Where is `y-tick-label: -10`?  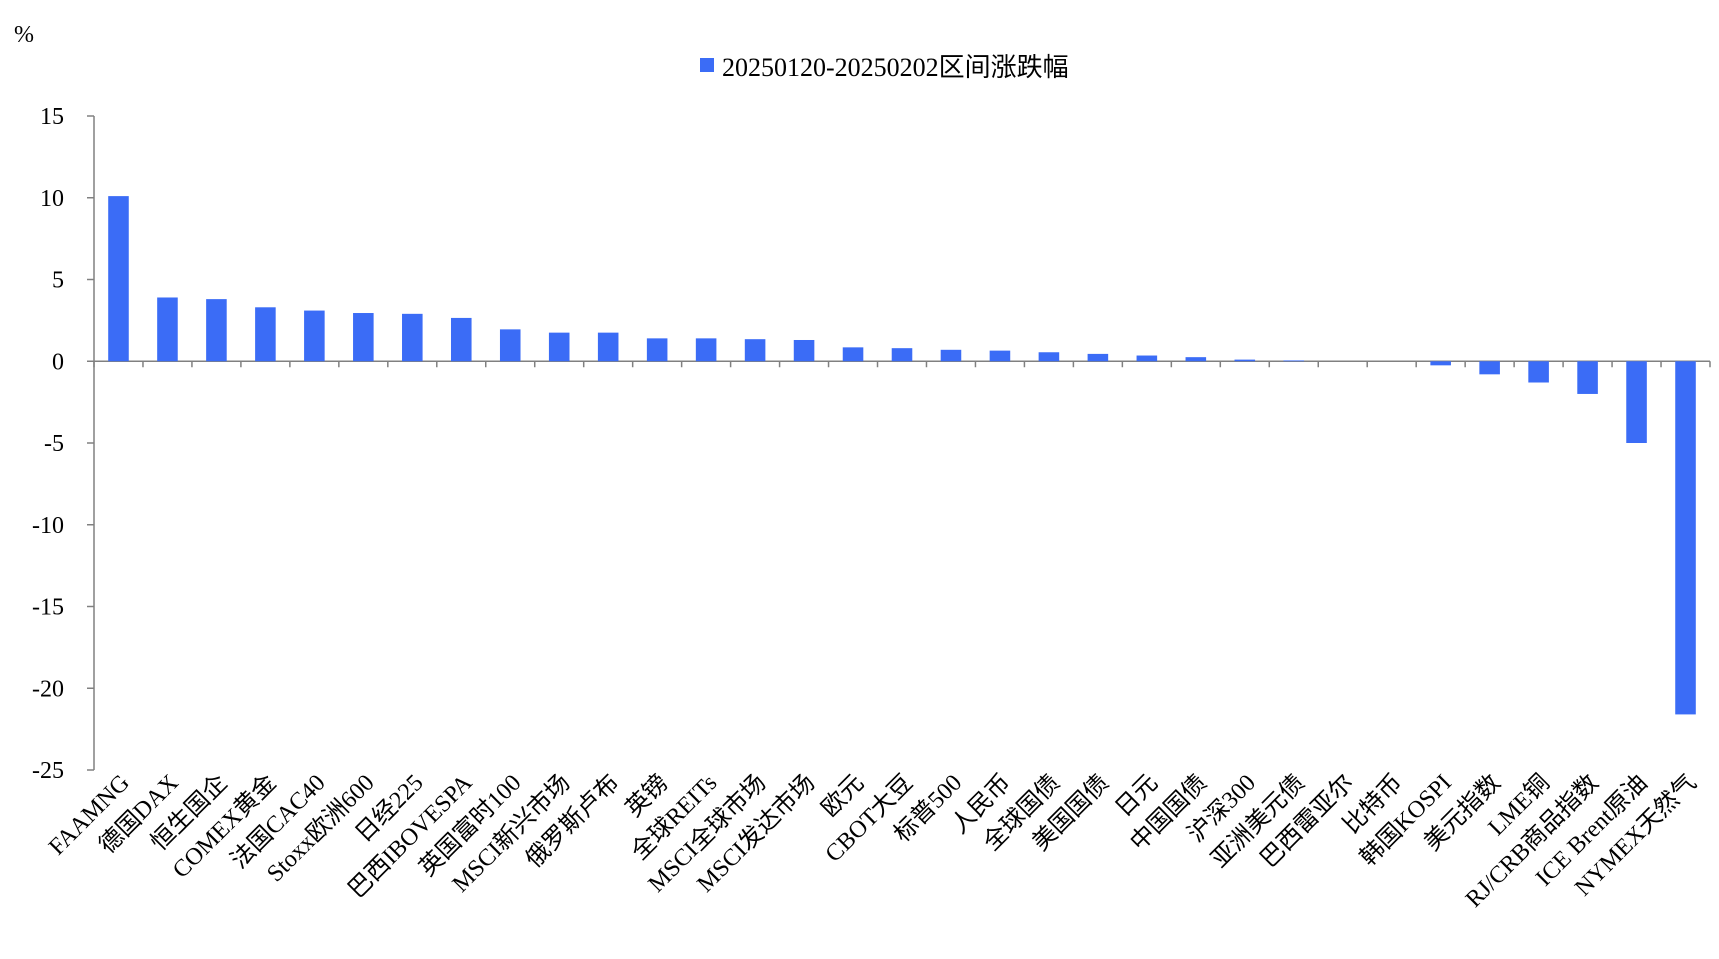 y-tick-label: -10 is located at coordinates (48, 526).